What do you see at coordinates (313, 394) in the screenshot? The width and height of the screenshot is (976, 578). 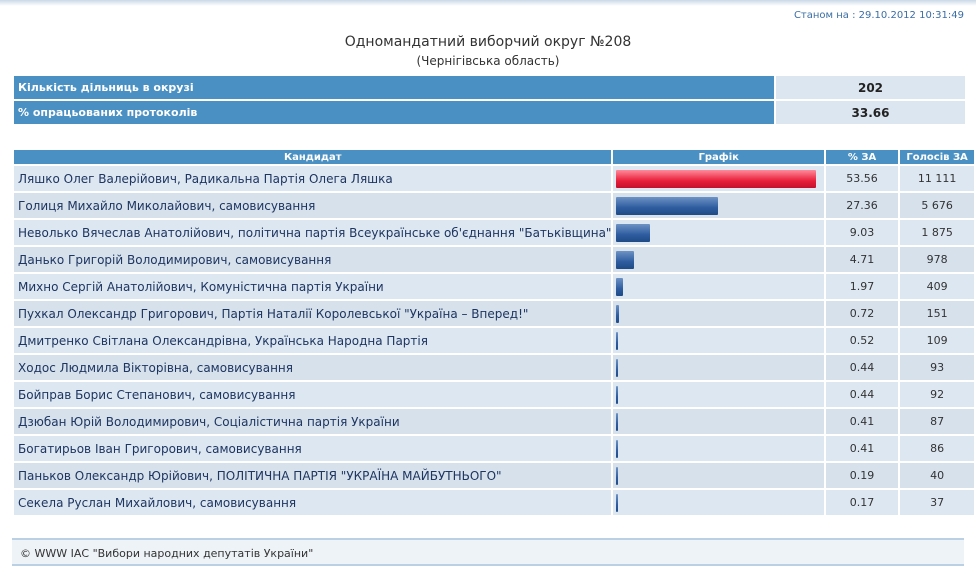 I see `candidate-cell: Бойправ Борис Степанович, самовисування` at bounding box center [313, 394].